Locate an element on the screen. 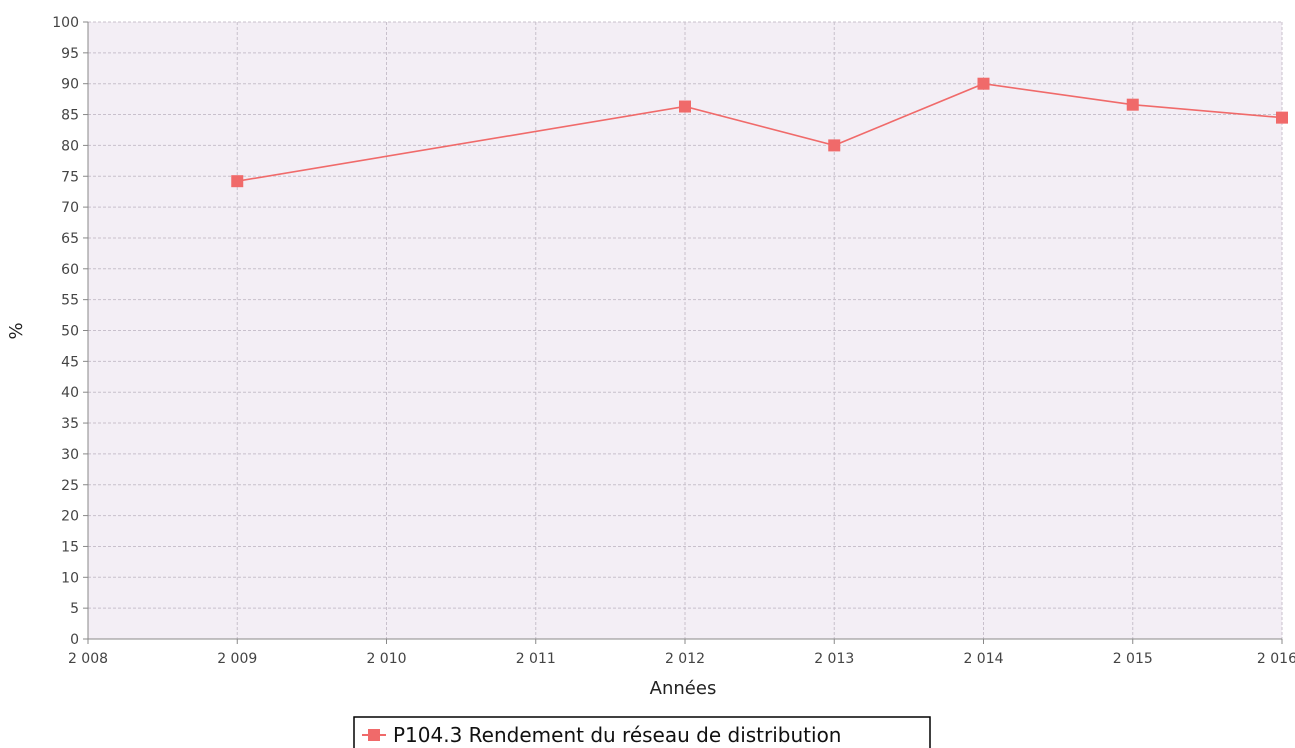  x-tick-label: 2 016 is located at coordinates (1276, 659).